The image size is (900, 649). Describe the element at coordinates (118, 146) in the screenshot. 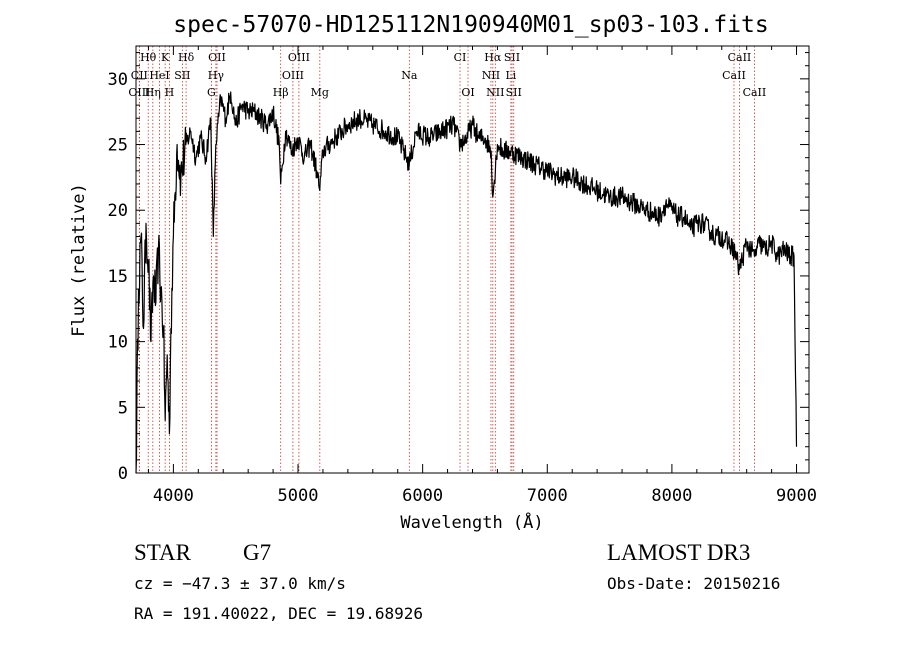

I see `y-tick-label: 25` at that location.